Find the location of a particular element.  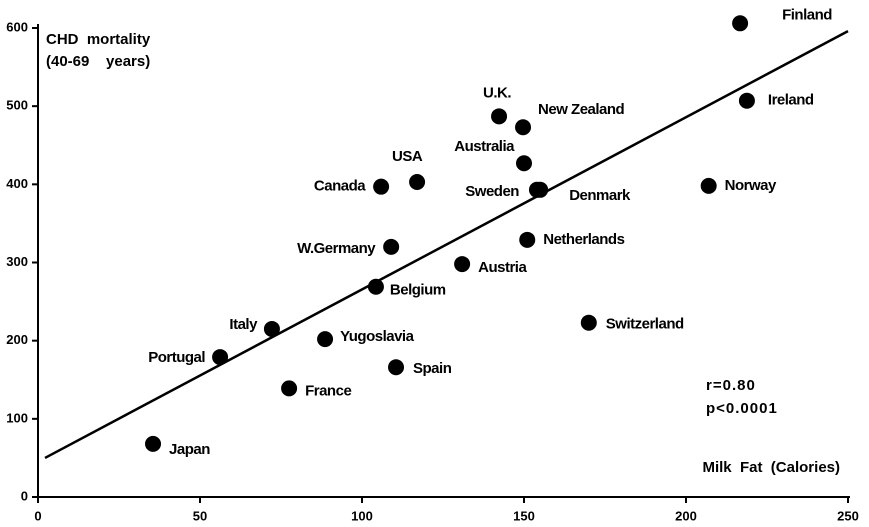

x-tick-label: 50 is located at coordinates (200, 515).